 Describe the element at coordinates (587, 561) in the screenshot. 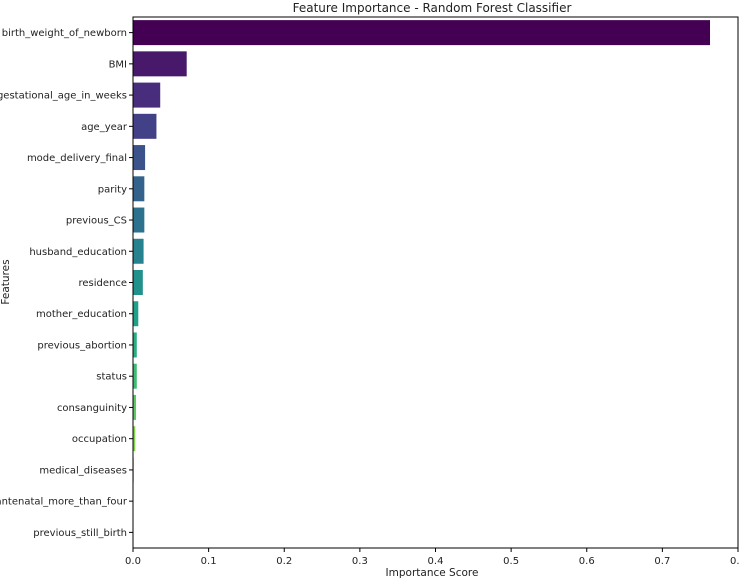

I see `x-tick-label: 0.6` at that location.